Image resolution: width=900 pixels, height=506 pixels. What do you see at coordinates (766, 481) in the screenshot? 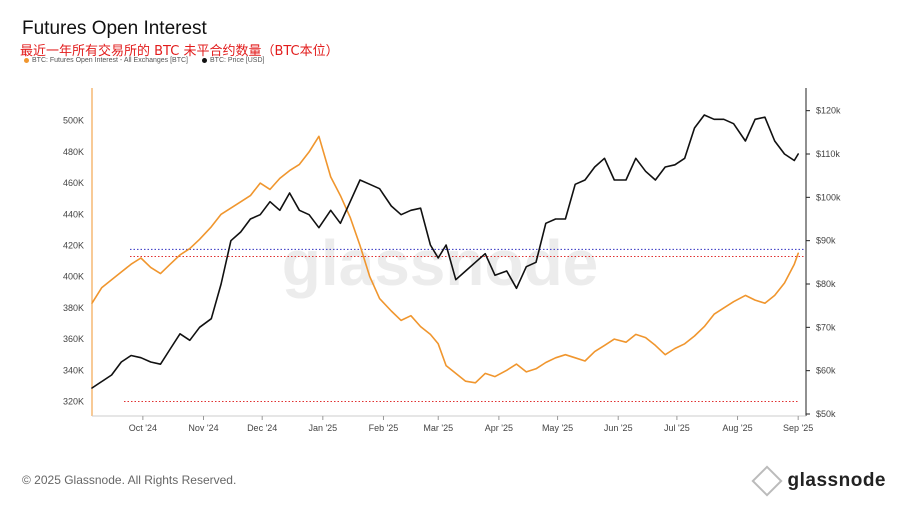
I see `brand-mark-icon` at bounding box center [766, 481].